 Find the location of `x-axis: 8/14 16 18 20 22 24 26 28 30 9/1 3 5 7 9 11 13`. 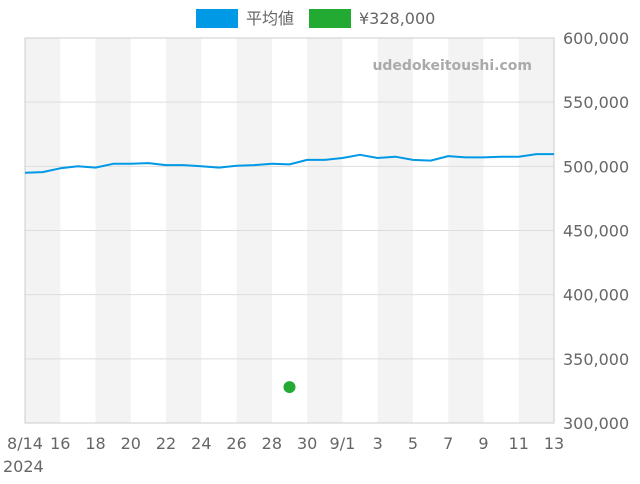

x-axis: 8/14 16 18 20 22 24 26 28 30 9/1 3 5 7 9 11 13 is located at coordinates (285, 443).